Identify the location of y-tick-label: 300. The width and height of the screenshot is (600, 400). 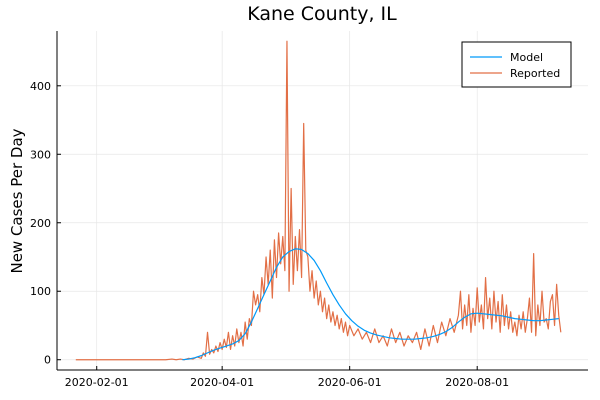
(40, 154).